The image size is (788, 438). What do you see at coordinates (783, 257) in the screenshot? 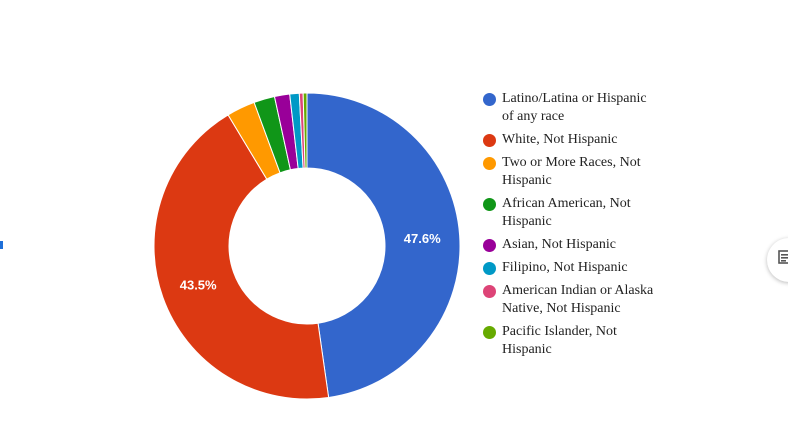
I see `document-icon` at bounding box center [783, 257].